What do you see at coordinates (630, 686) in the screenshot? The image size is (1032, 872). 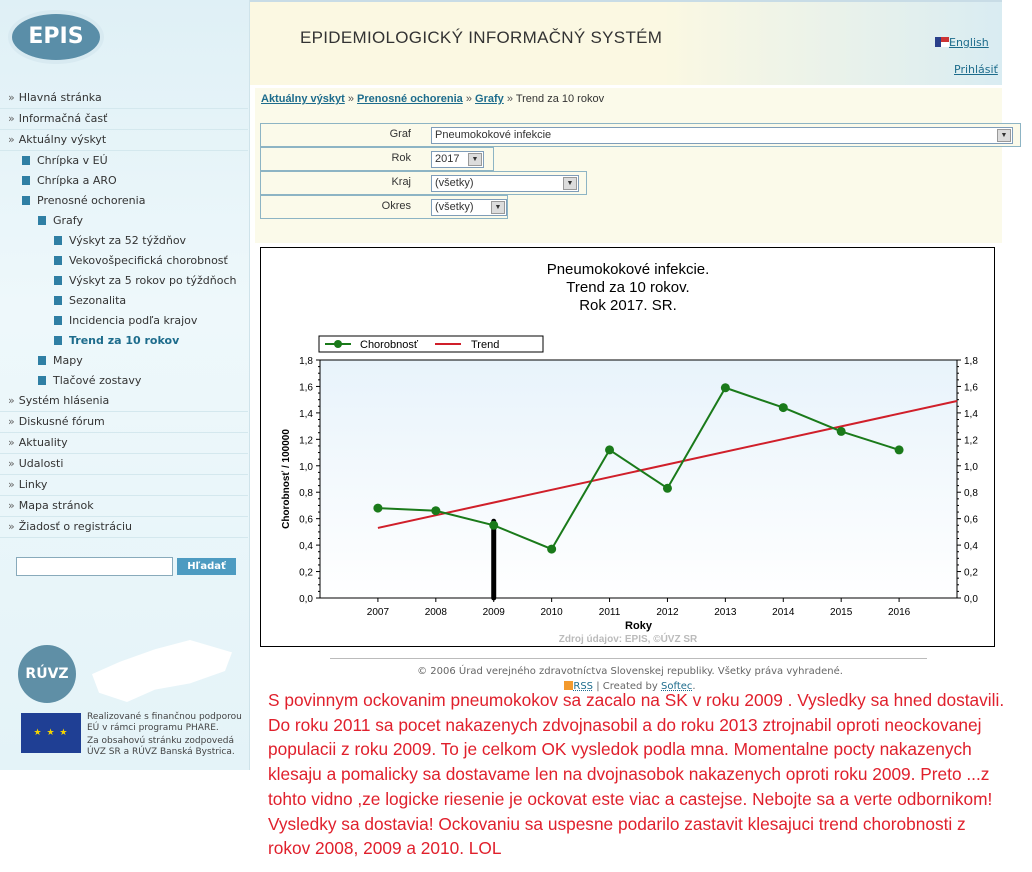 I see `created-by: Created by` at bounding box center [630, 686].